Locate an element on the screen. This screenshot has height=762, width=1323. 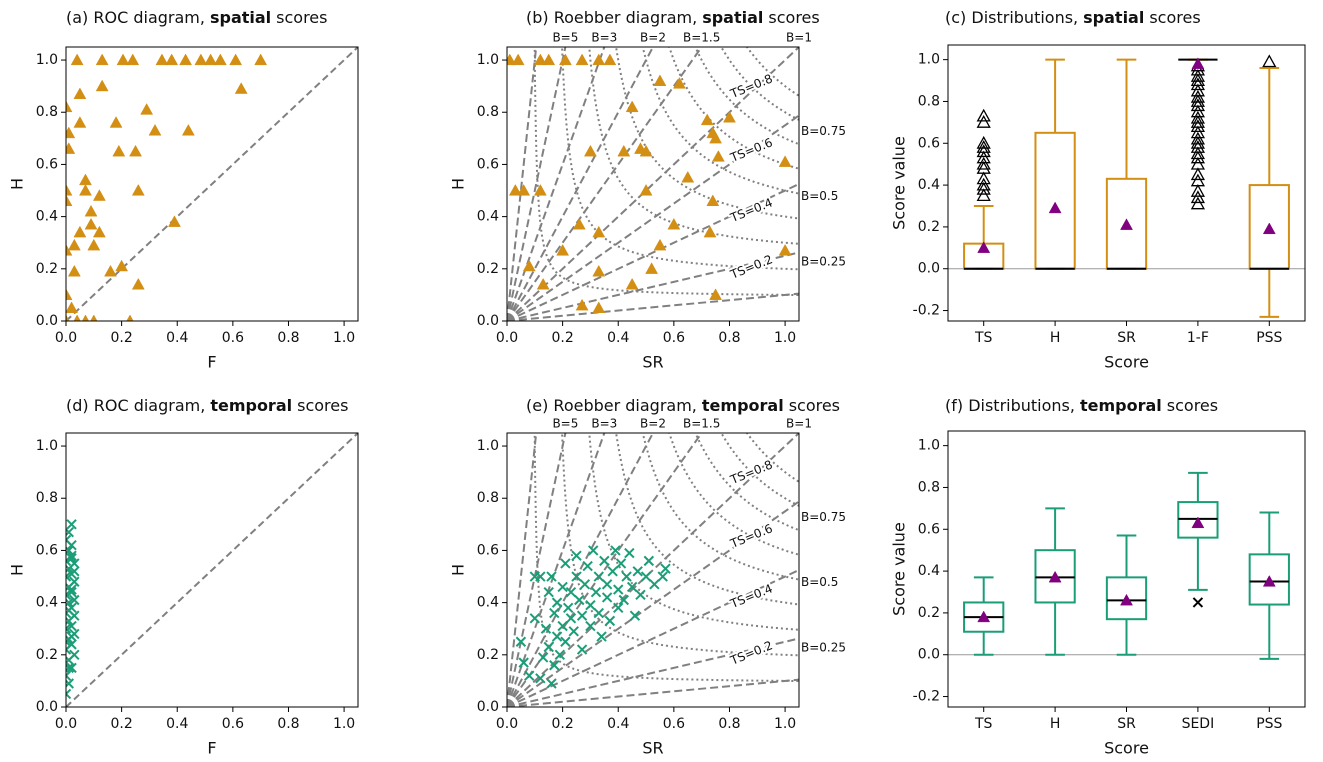
axes-frame is located at coordinates (212, 184).